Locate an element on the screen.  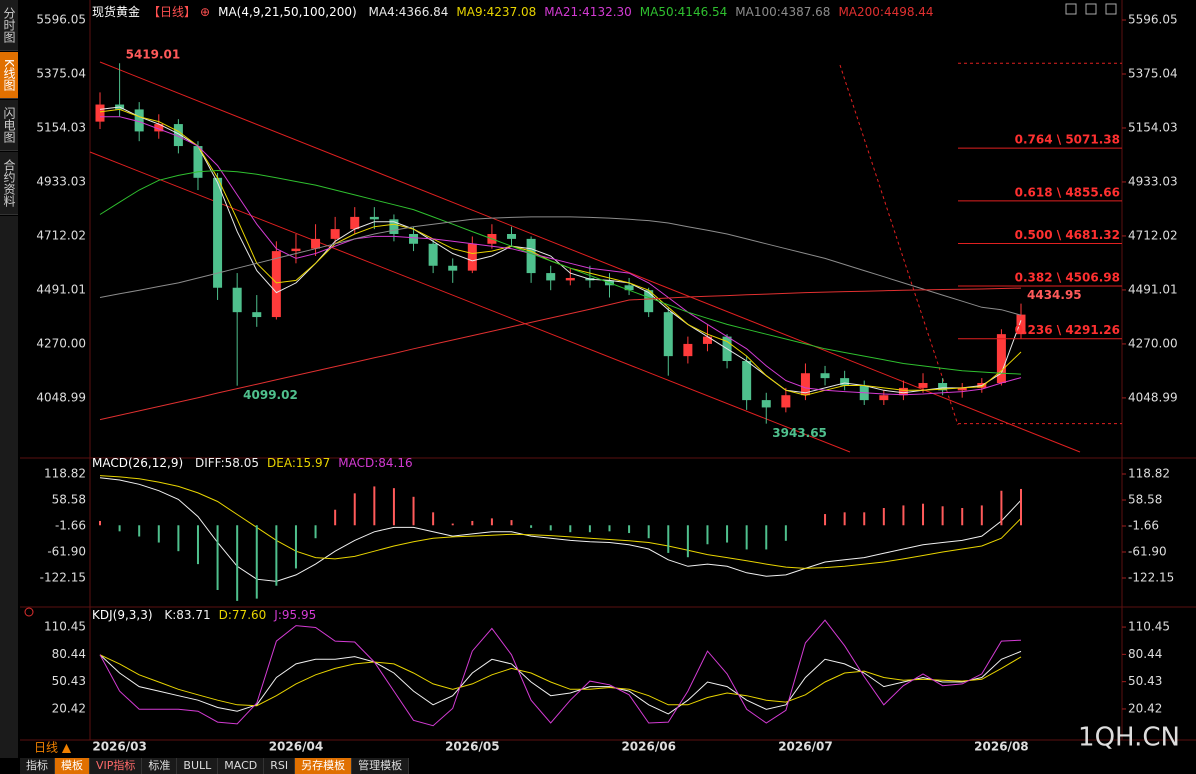
legend-entry: K:83.71 is located at coordinates (187, 615).